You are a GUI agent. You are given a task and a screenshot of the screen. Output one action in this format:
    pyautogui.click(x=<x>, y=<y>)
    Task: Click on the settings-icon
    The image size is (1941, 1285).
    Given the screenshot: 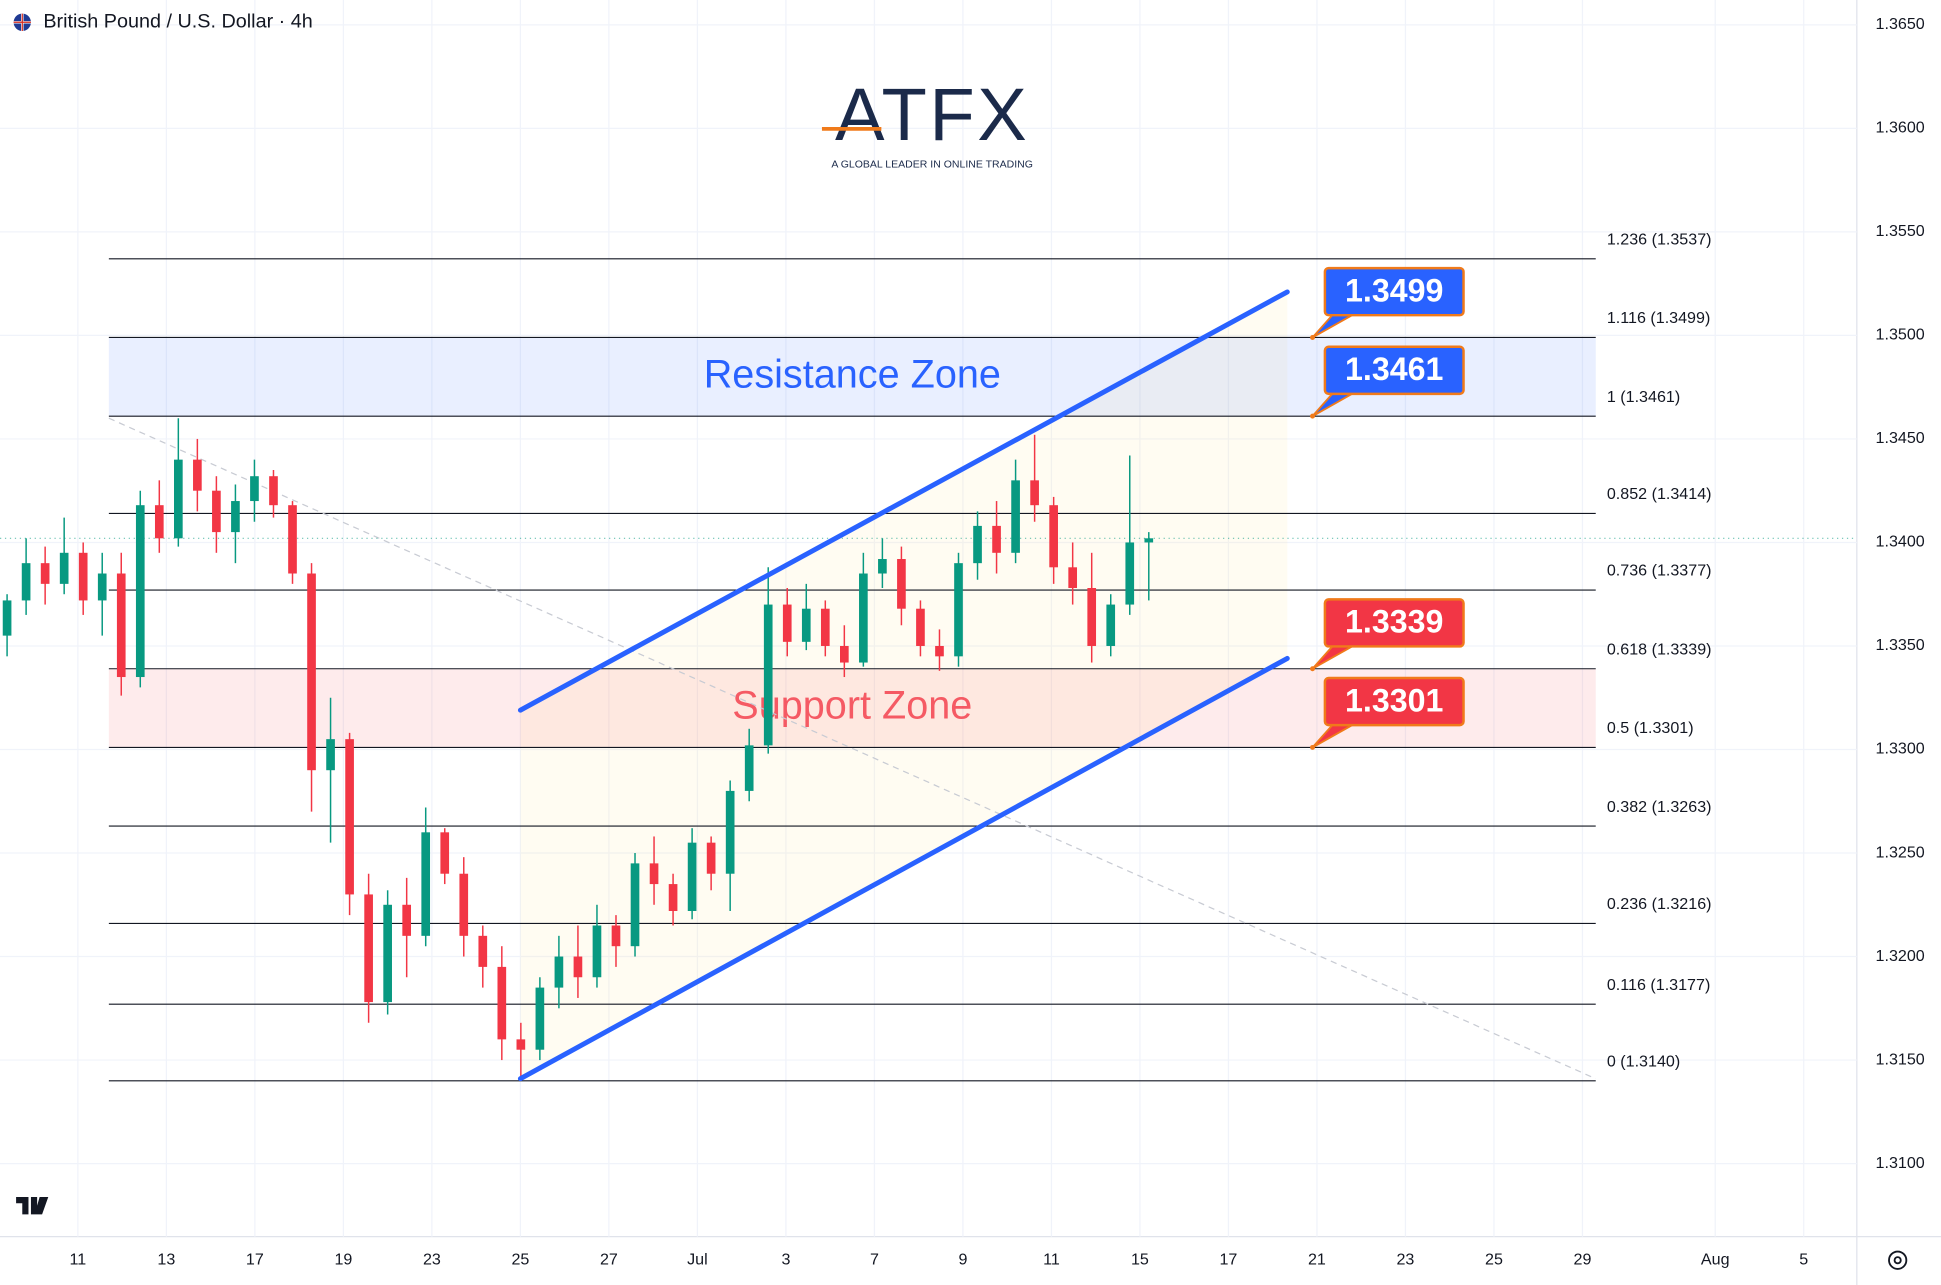 What is the action you would take?
    pyautogui.click(x=1898, y=1260)
    